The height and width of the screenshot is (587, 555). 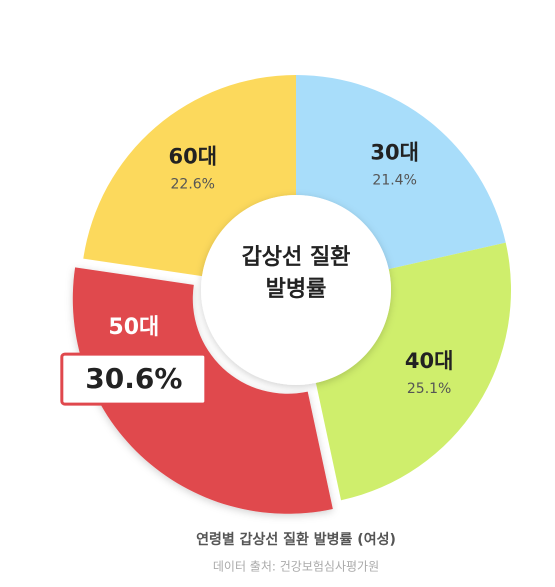 I want to click on donut-hole, so click(x=296, y=290).